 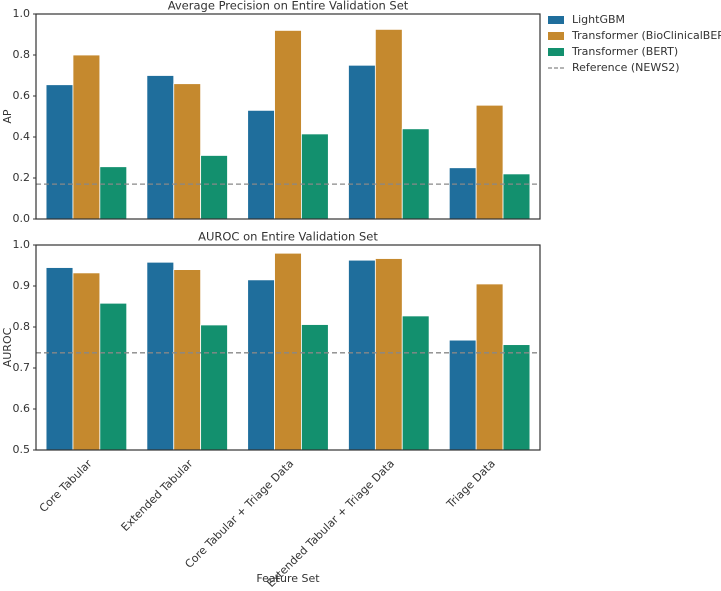 What do you see at coordinates (598, 19) in the screenshot?
I see `legend-label: LightGBM` at bounding box center [598, 19].